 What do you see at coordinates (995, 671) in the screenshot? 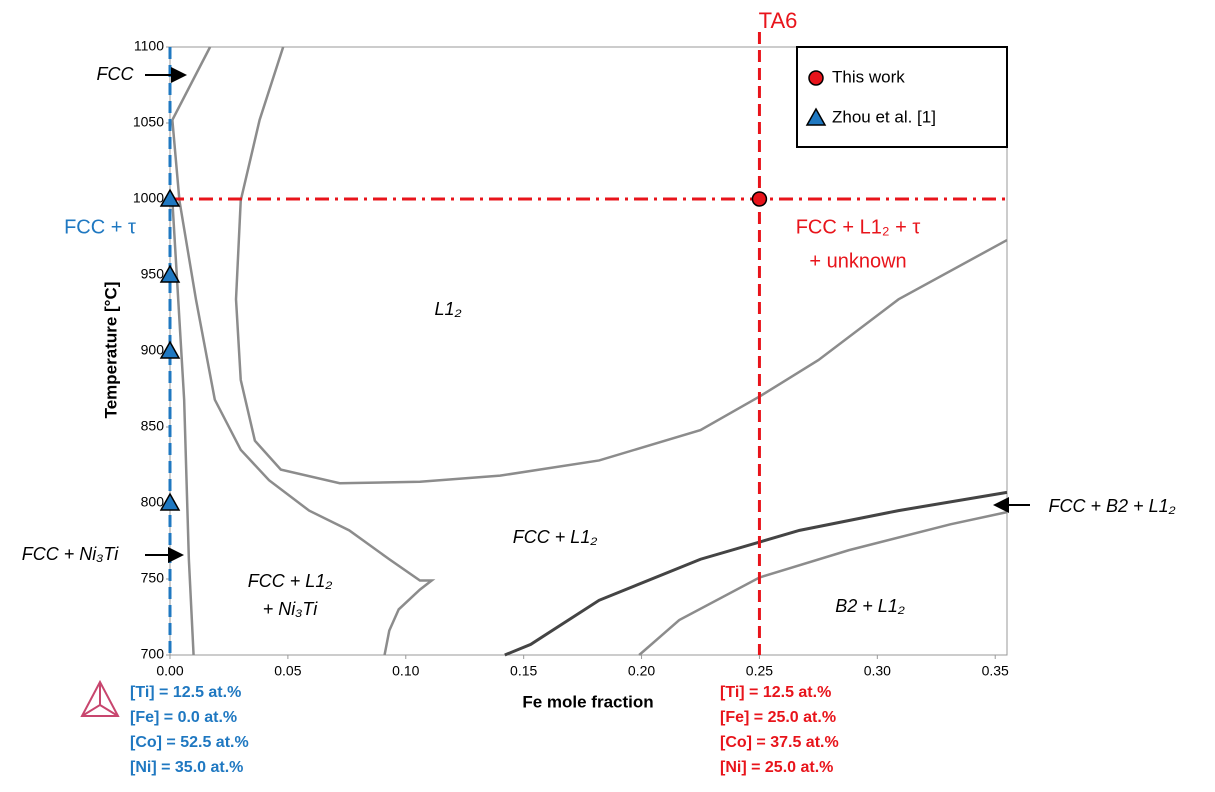
I see `x-tick-label: 0.35` at bounding box center [995, 671].